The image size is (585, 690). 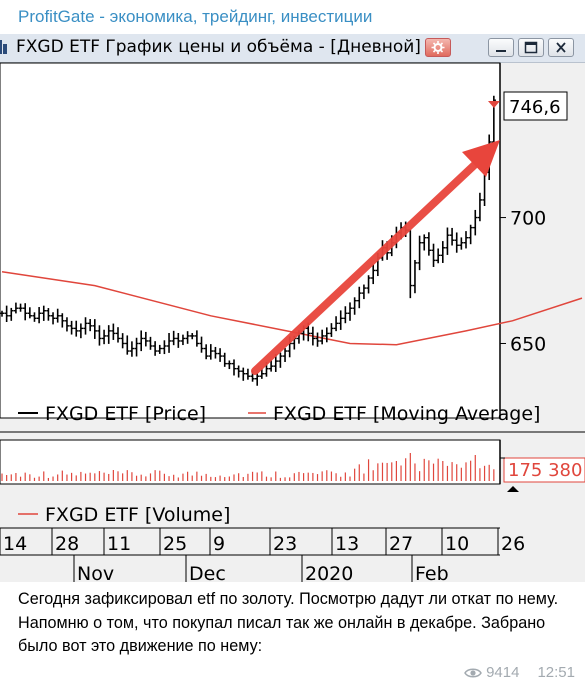 What do you see at coordinates (523, 281) in the screenshot?
I see `price-ticks-layer: 650 700` at bounding box center [523, 281].